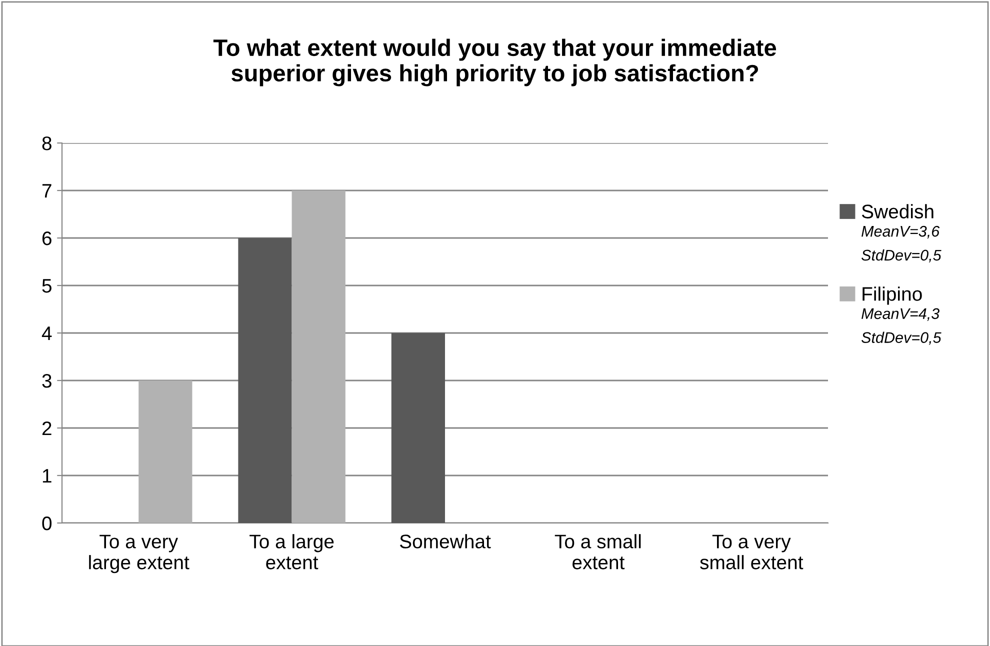 This screenshot has width=990, height=646. Describe the element at coordinates (47, 476) in the screenshot. I see `y-tick-label: 1` at that location.